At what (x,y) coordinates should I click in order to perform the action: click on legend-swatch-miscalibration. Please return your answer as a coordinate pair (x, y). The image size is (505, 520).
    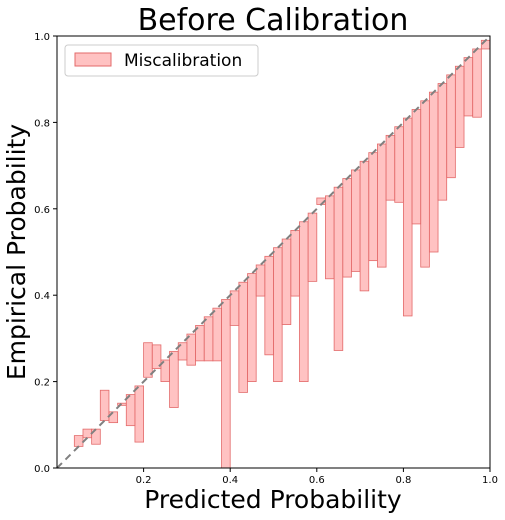
    Looking at the image, I should click on (93, 59).